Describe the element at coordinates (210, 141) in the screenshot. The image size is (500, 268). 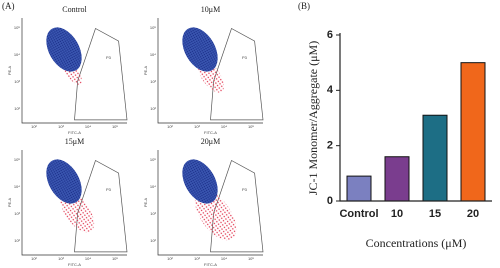
I see `plot-title: 20μM` at that location.